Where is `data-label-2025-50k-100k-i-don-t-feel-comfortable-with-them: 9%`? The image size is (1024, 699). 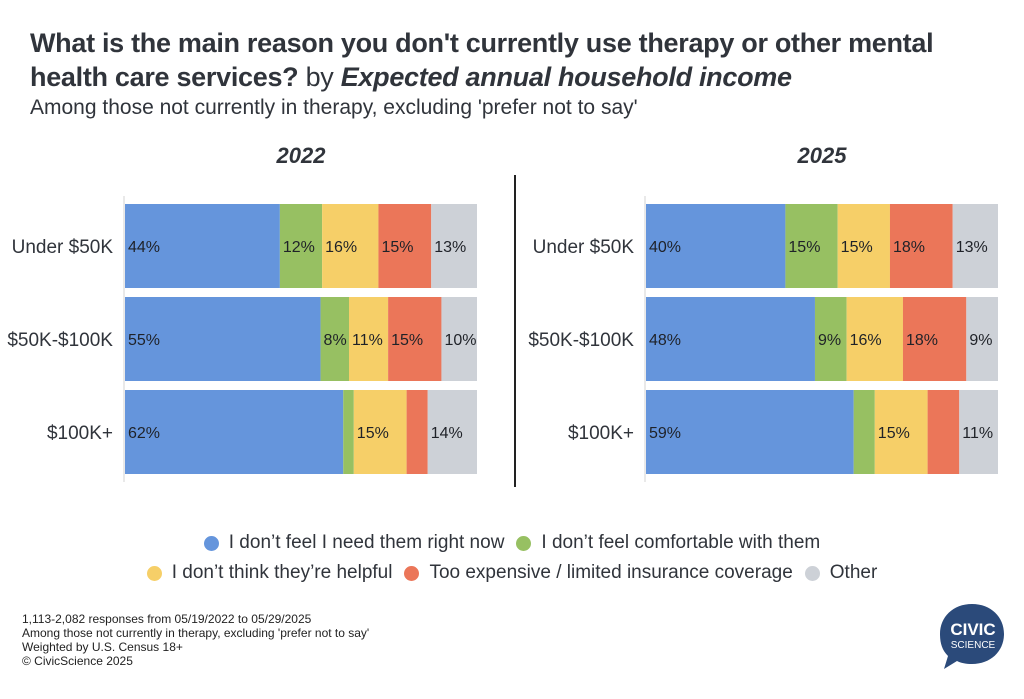 data-label-2025-50k-100k-i-don-t-feel-comfortable-with-them: 9% is located at coordinates (829, 340).